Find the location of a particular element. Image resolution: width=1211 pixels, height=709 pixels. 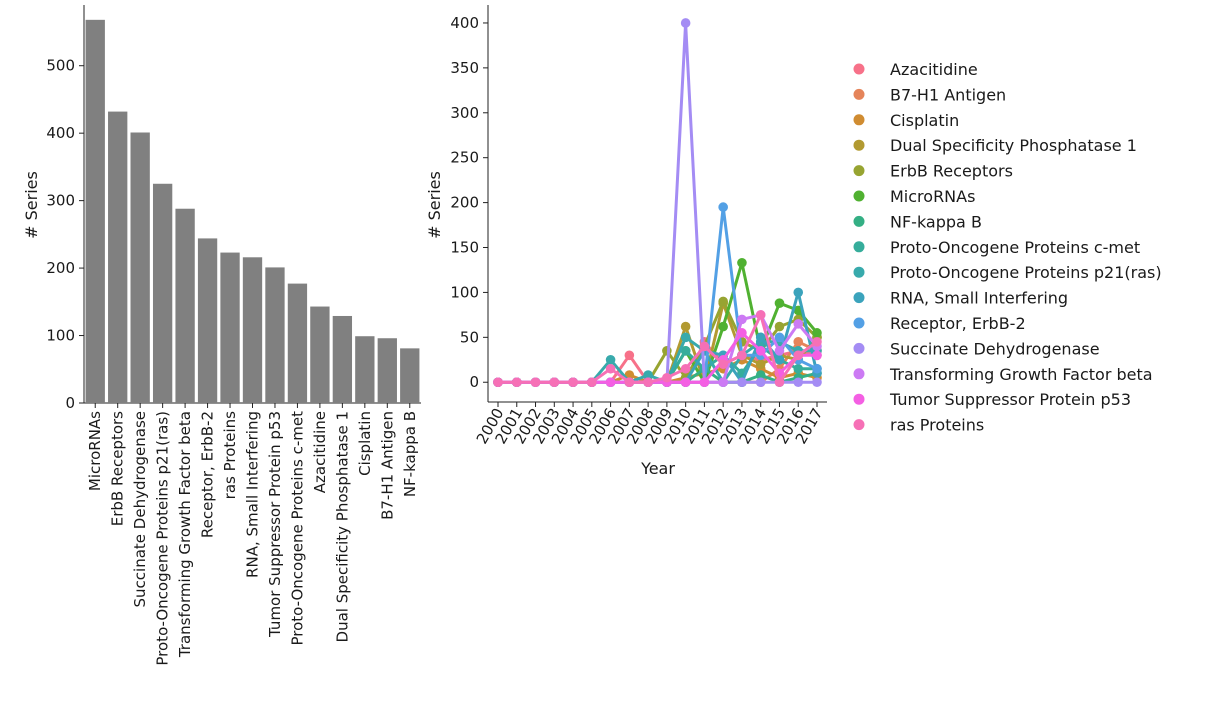

bar-x-tick-label: MicroRNAs is located at coordinates (95, 451).